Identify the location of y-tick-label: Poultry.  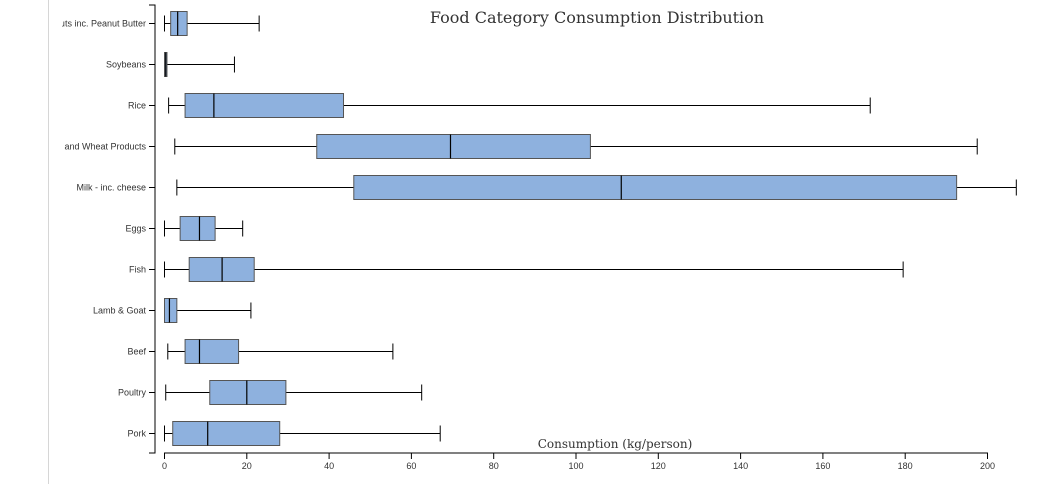
(132, 393).